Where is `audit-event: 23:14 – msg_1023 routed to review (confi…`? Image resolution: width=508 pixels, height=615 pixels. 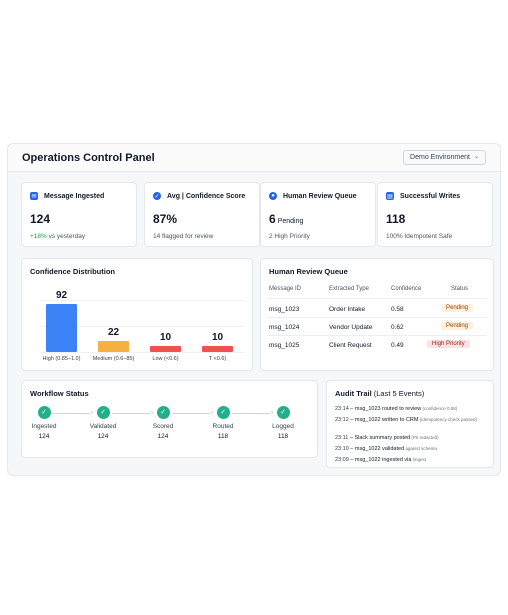 audit-event: 23:14 – msg_1023 routed to review (confi… is located at coordinates (396, 409).